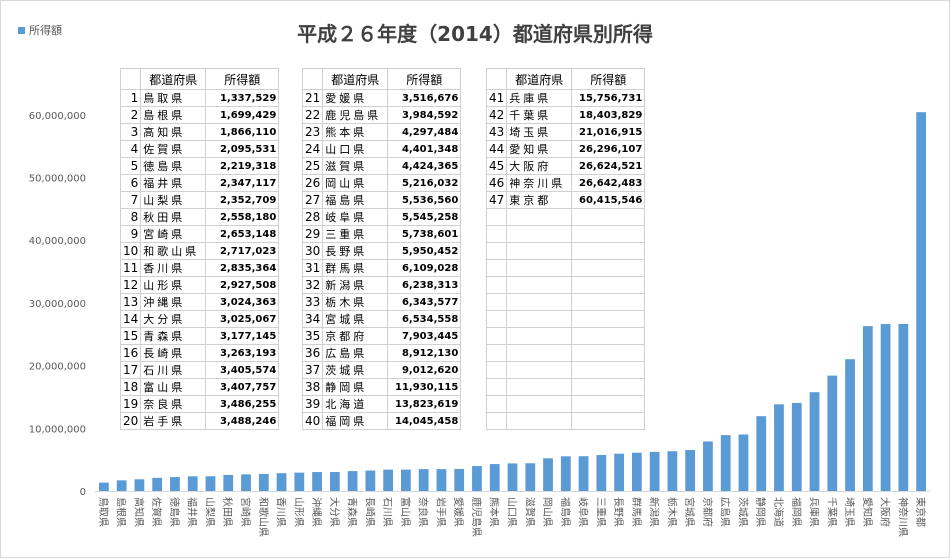 The height and width of the screenshot is (558, 950). What do you see at coordinates (312, 149) in the screenshot?
I see `row-number: 24` at bounding box center [312, 149].